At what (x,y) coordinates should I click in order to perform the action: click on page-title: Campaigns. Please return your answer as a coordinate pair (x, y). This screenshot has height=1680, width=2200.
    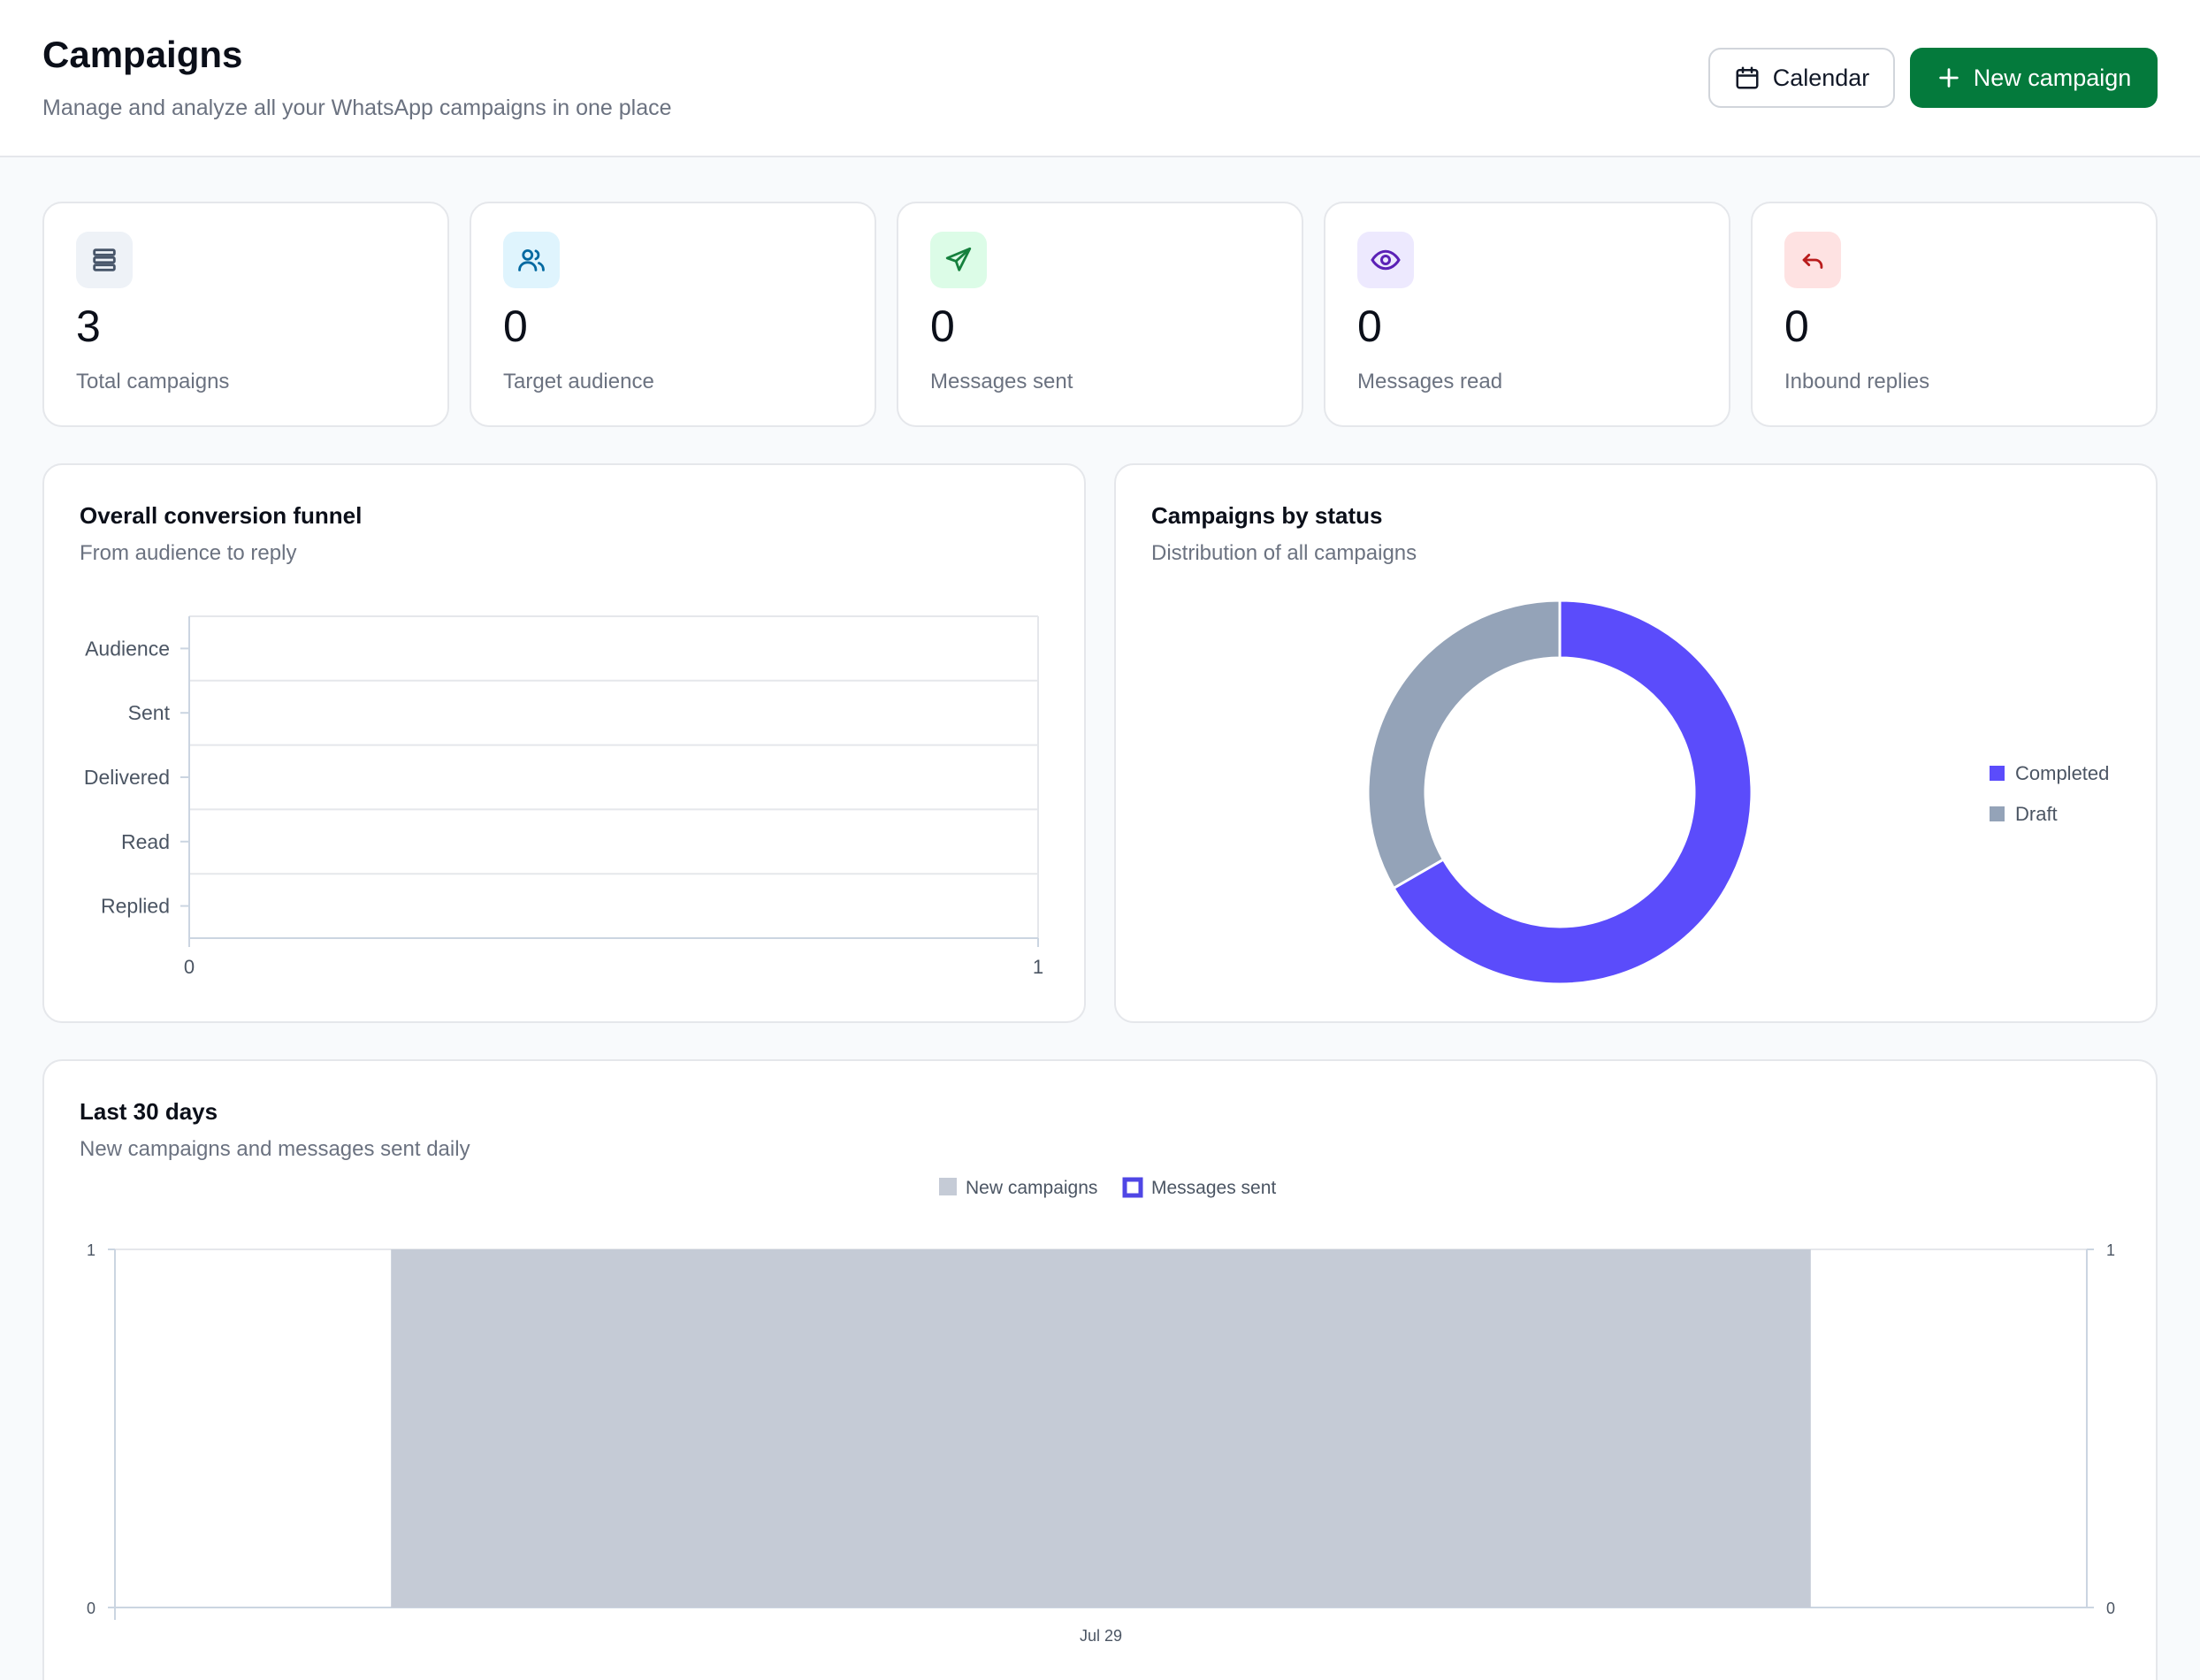
    Looking at the image, I should click on (142, 54).